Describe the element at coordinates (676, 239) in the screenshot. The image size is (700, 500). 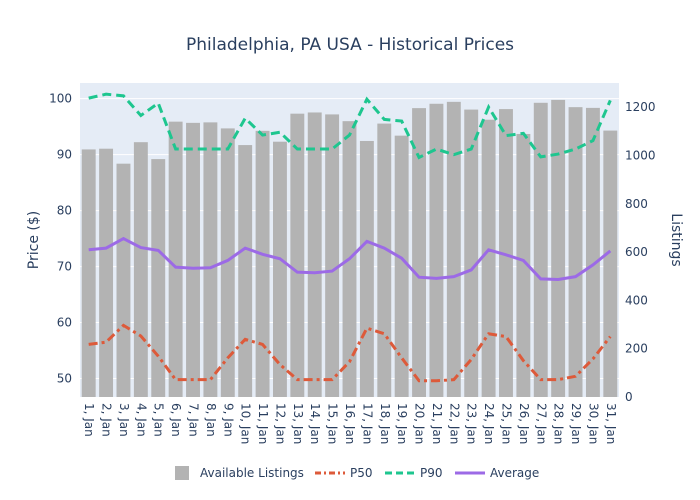
I see `y2-axis-title: Listings` at that location.